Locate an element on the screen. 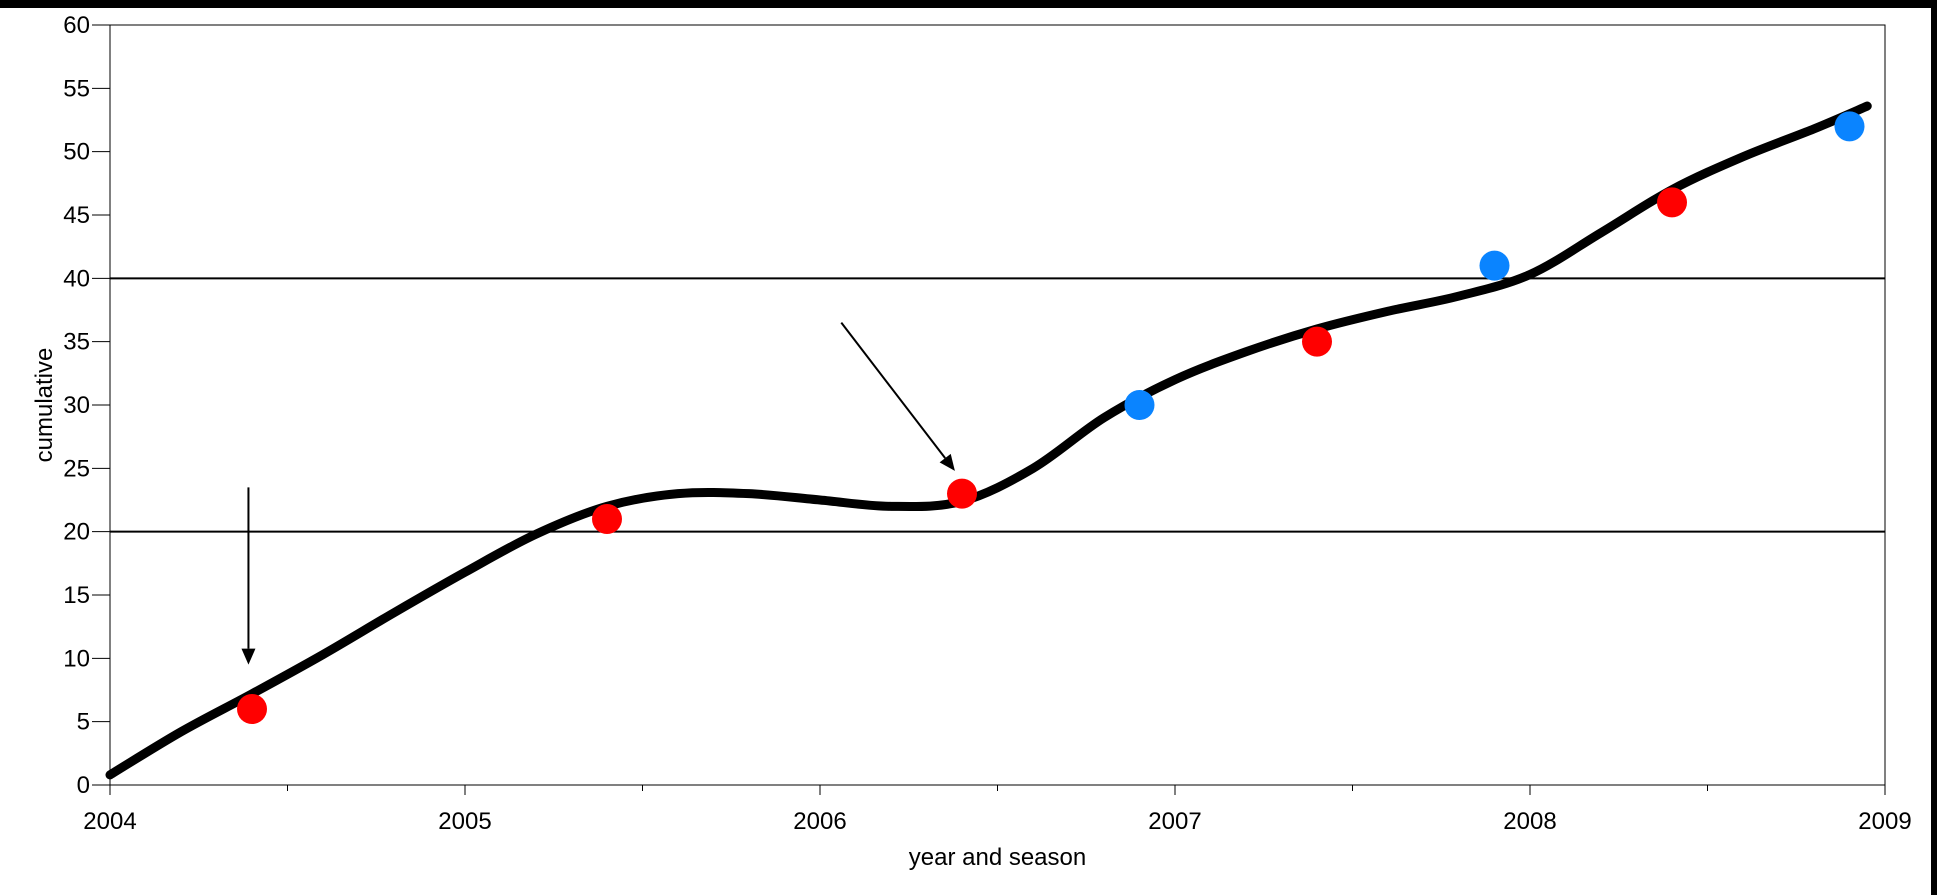  y-tick-label-9: 45 is located at coordinates (76, 215).